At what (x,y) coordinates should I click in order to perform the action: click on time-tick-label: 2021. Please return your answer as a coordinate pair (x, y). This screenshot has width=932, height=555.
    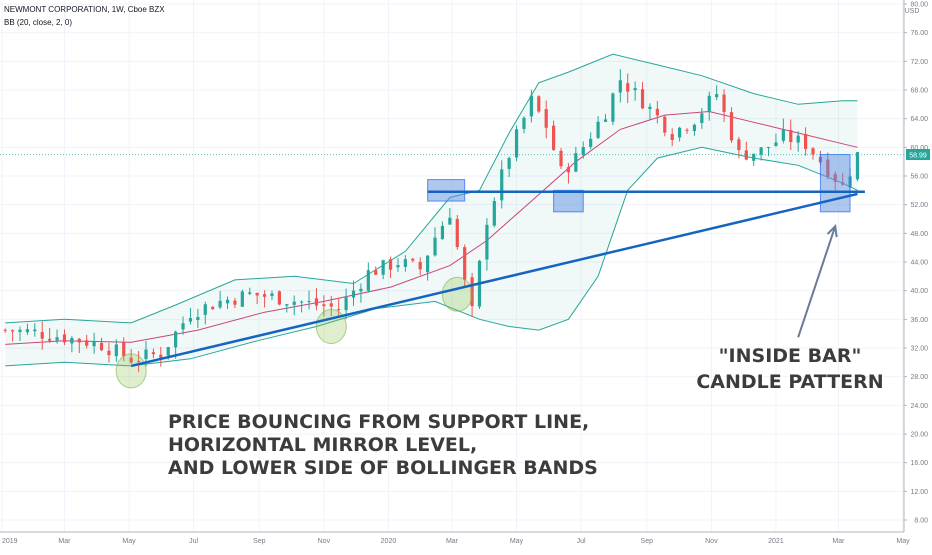
    Looking at the image, I should click on (776, 541).